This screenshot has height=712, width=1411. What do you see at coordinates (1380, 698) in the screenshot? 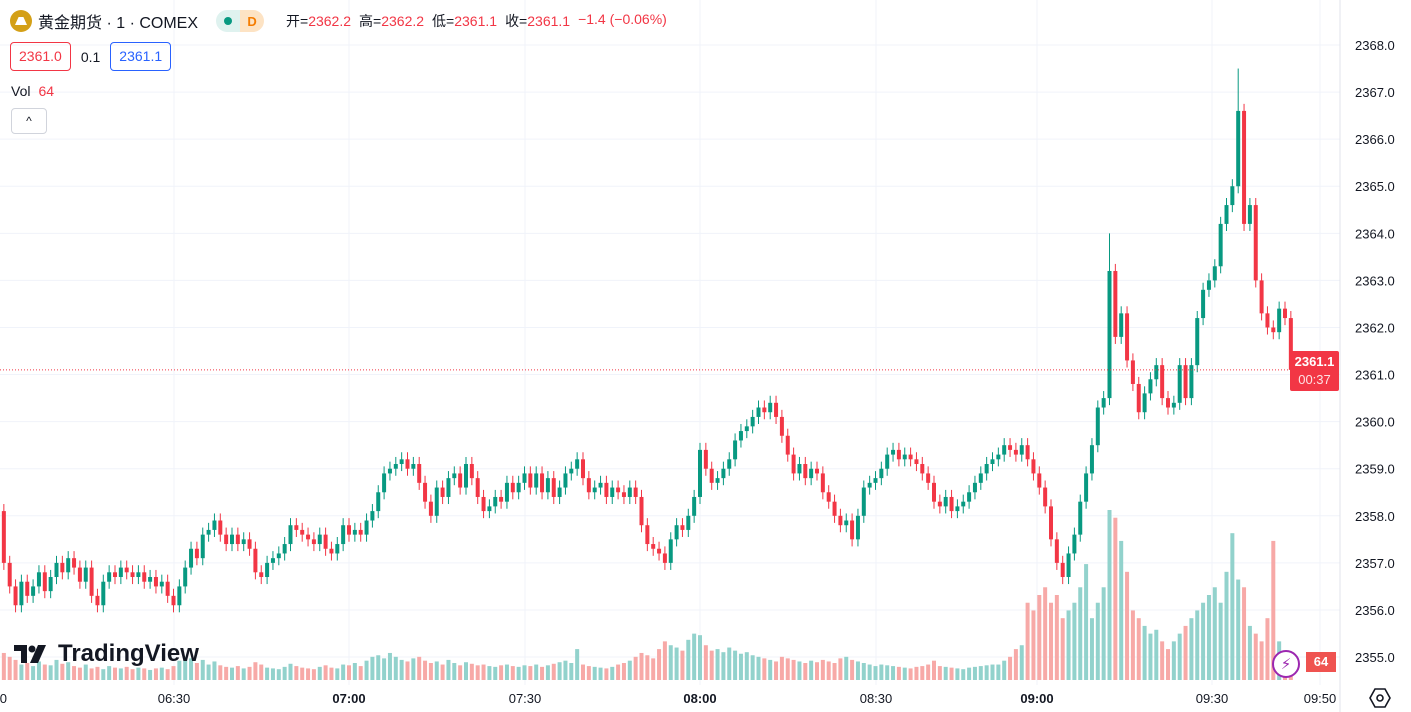
I see `chart-settings-icon` at bounding box center [1380, 698].